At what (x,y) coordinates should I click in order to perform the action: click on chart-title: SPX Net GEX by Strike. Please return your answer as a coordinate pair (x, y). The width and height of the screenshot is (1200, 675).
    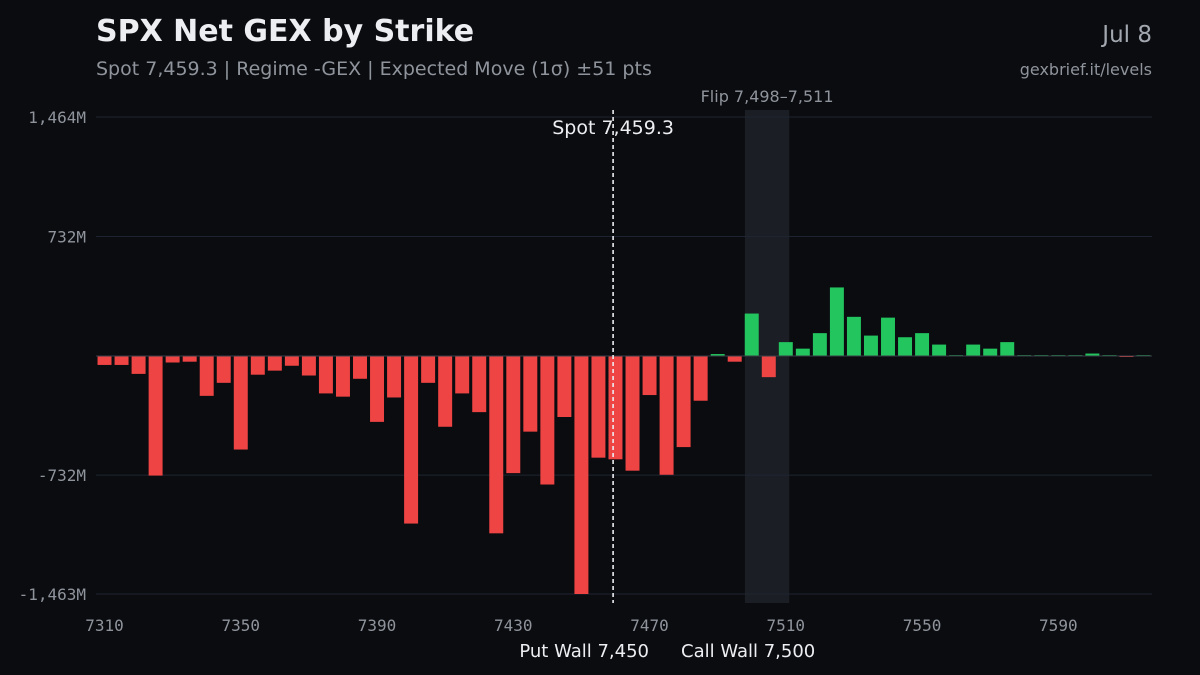
    Looking at the image, I should click on (285, 31).